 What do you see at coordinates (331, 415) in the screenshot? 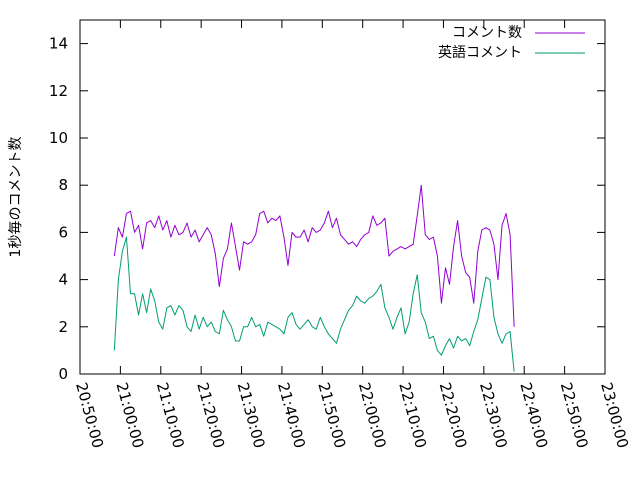
I see `x-tick-label: 21:50:00` at bounding box center [331, 415].